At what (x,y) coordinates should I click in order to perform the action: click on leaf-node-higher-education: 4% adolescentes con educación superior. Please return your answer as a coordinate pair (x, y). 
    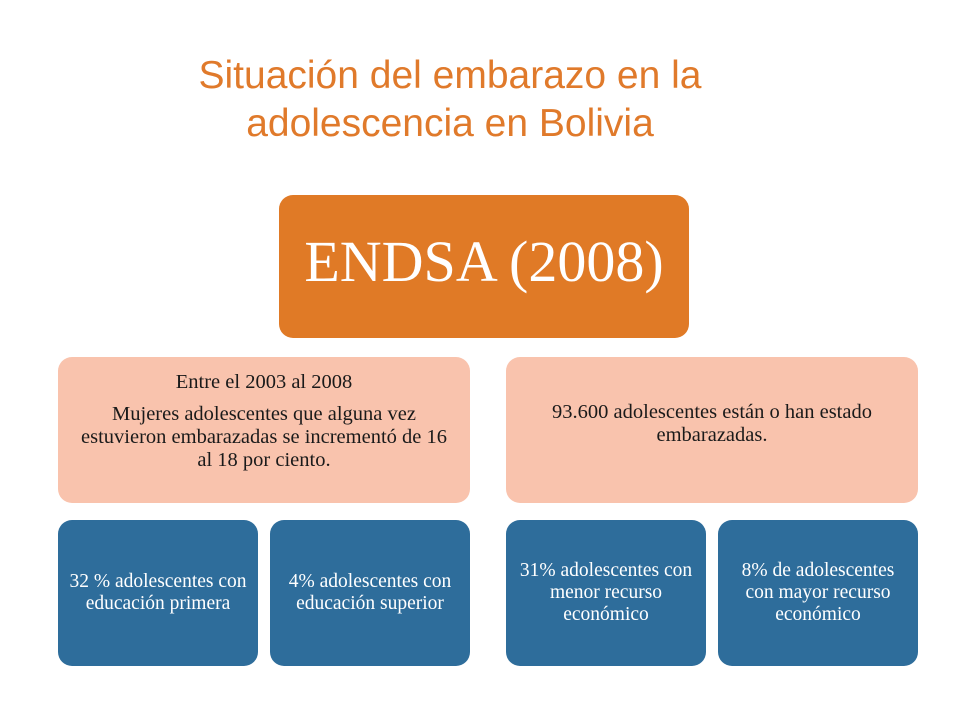
    Looking at the image, I should click on (370, 593).